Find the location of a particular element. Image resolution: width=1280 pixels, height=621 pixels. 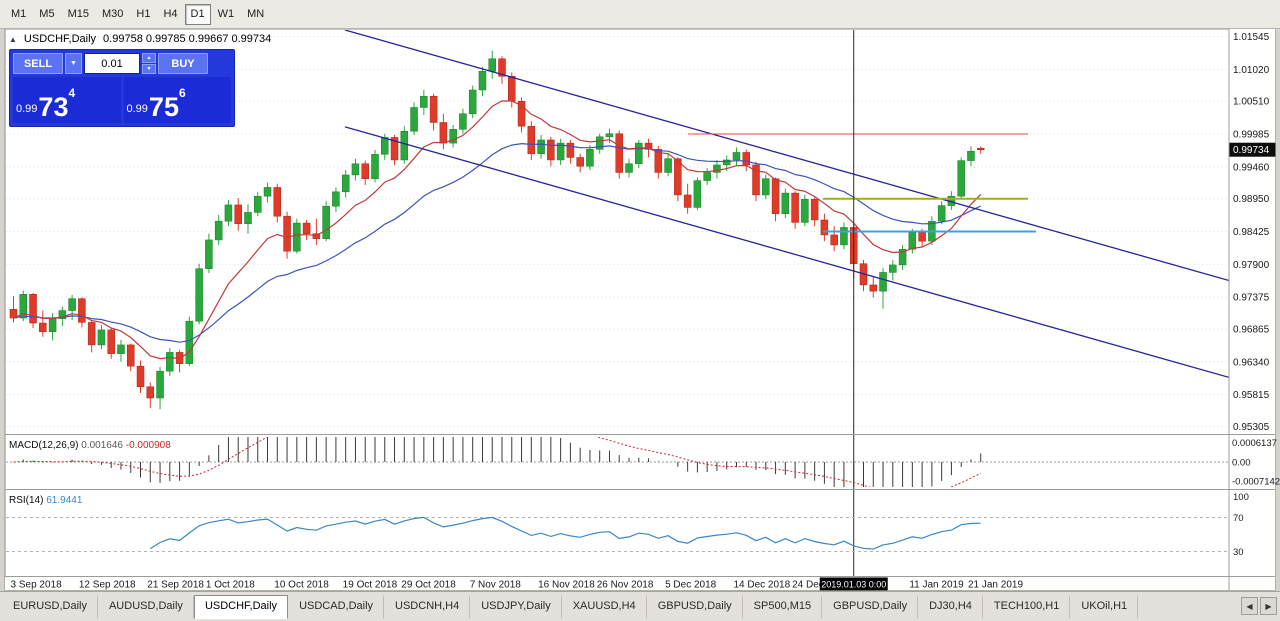

price-tick-label: 0.97375 is located at coordinates (1251, 298).